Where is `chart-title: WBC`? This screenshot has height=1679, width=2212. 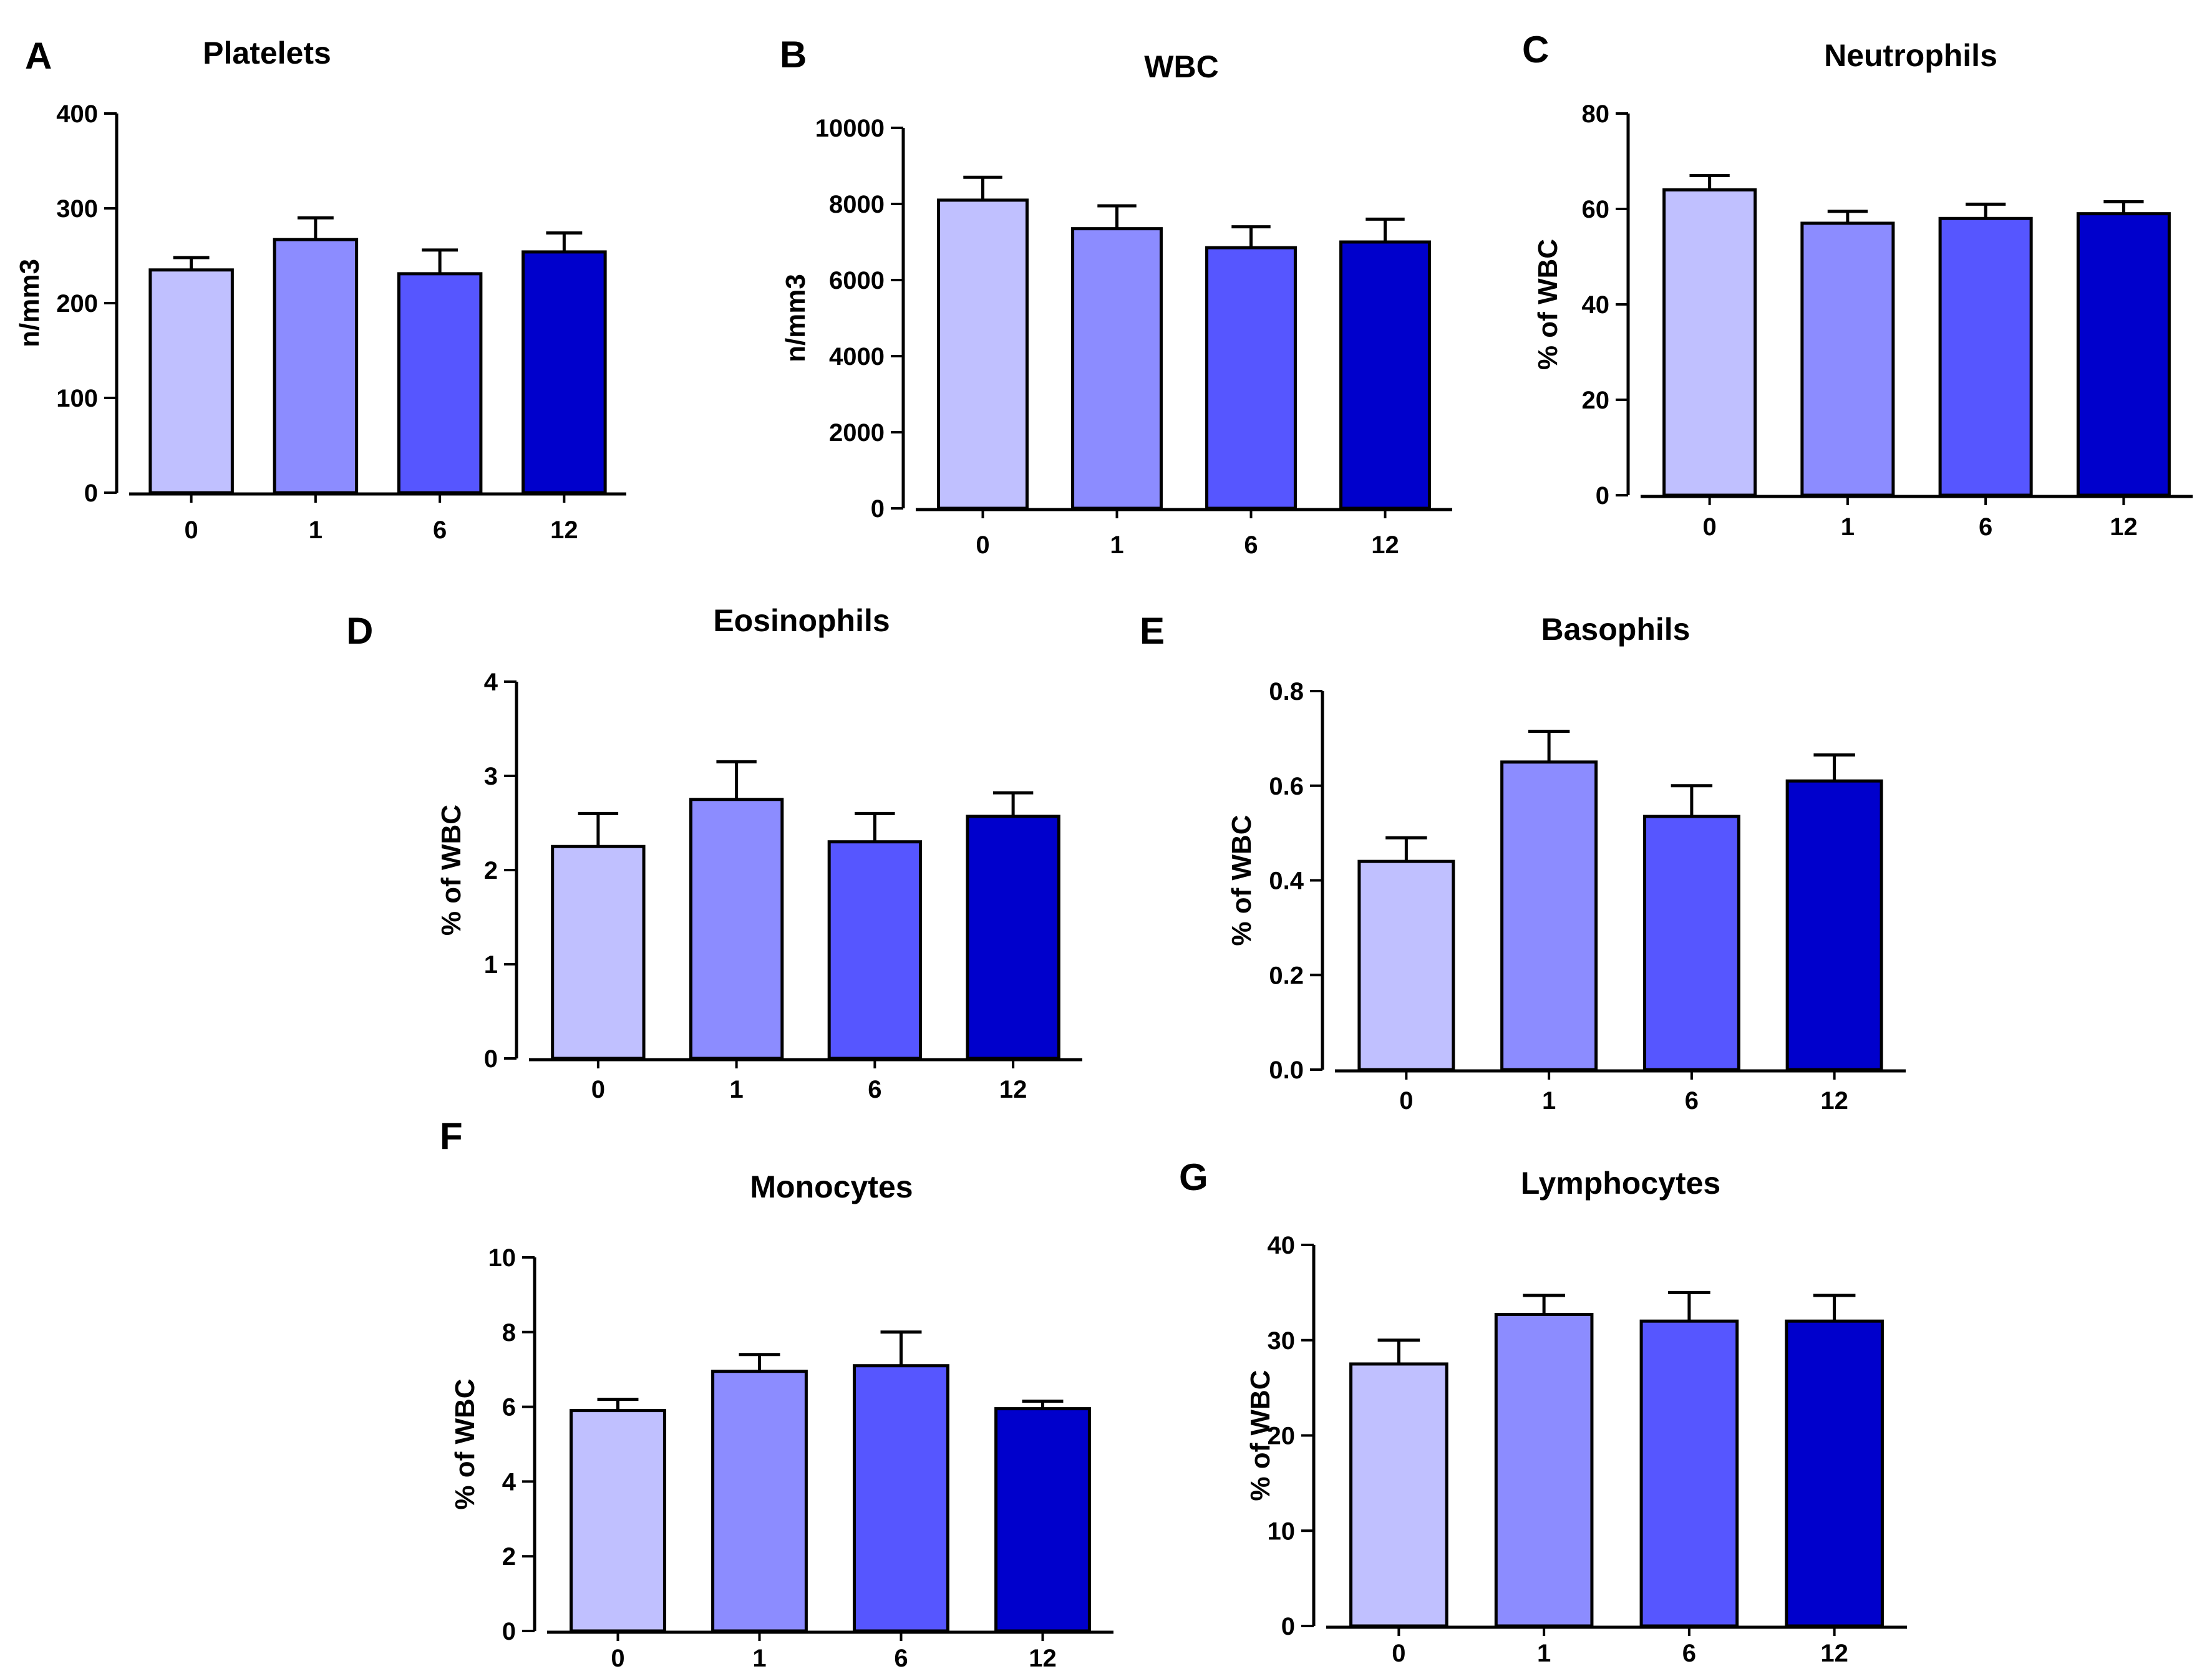
chart-title: WBC is located at coordinates (1181, 66).